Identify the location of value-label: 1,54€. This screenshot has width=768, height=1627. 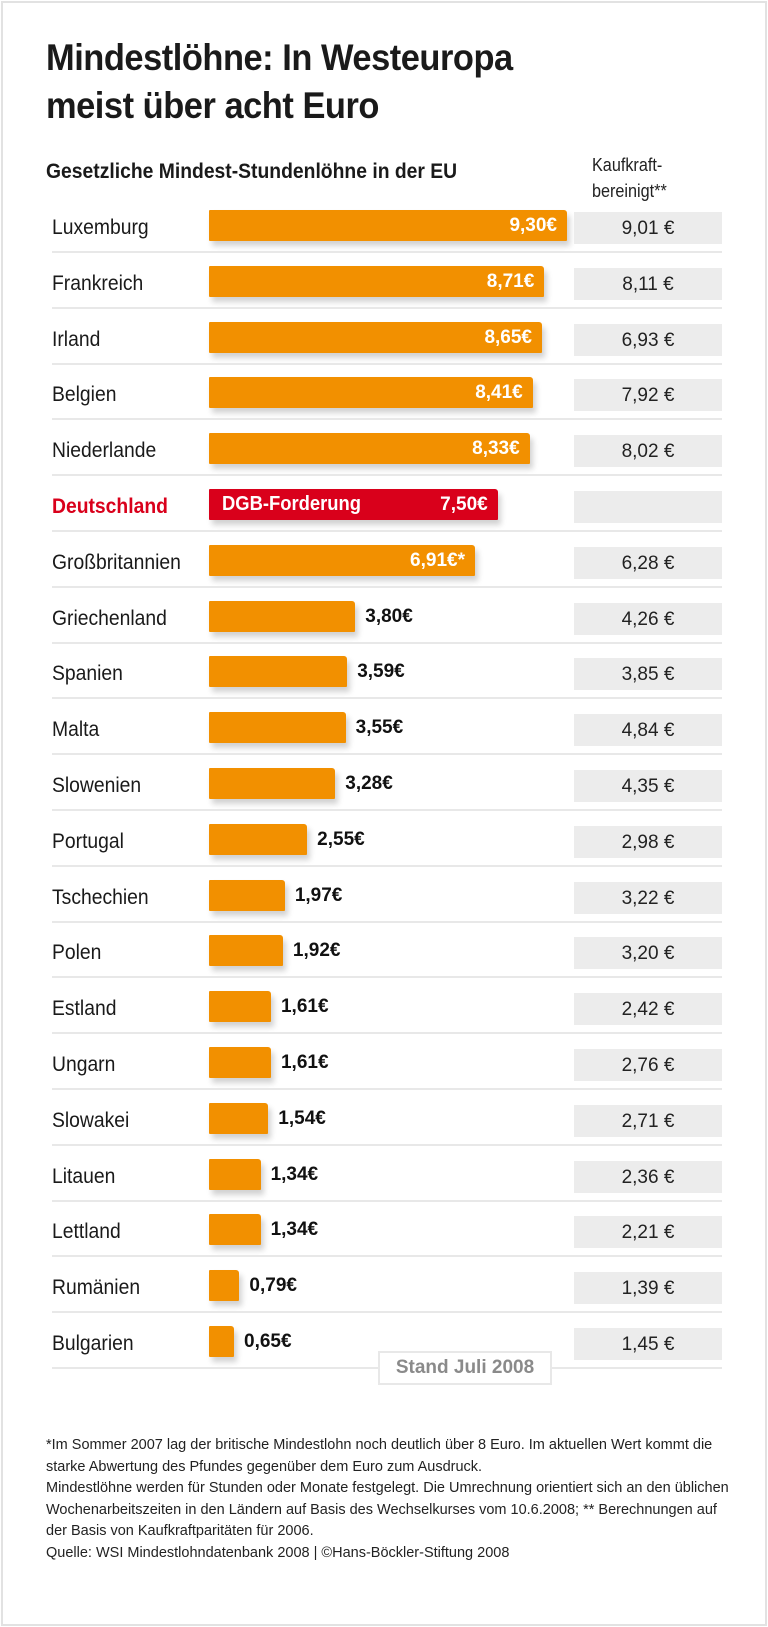
(302, 1118).